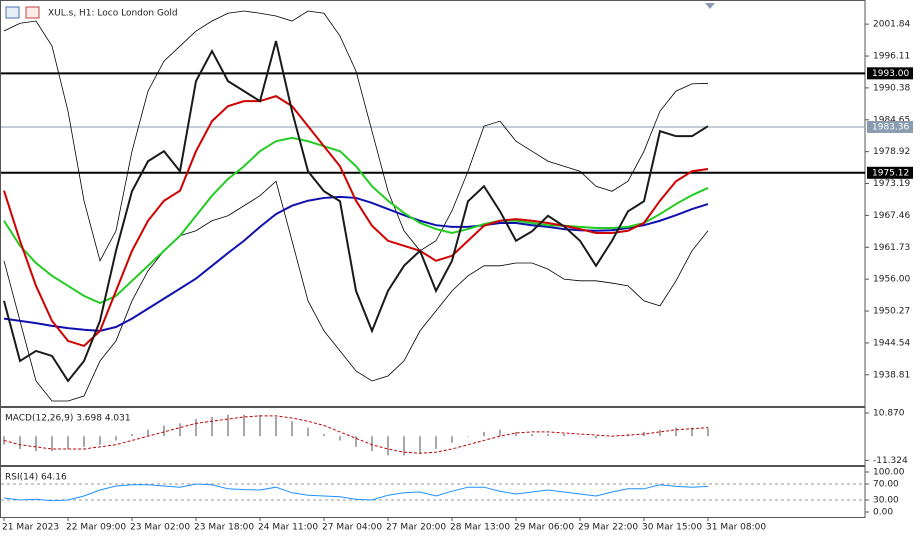 The image size is (923, 538). I want to click on toolbar-icons, so click(22, 12).